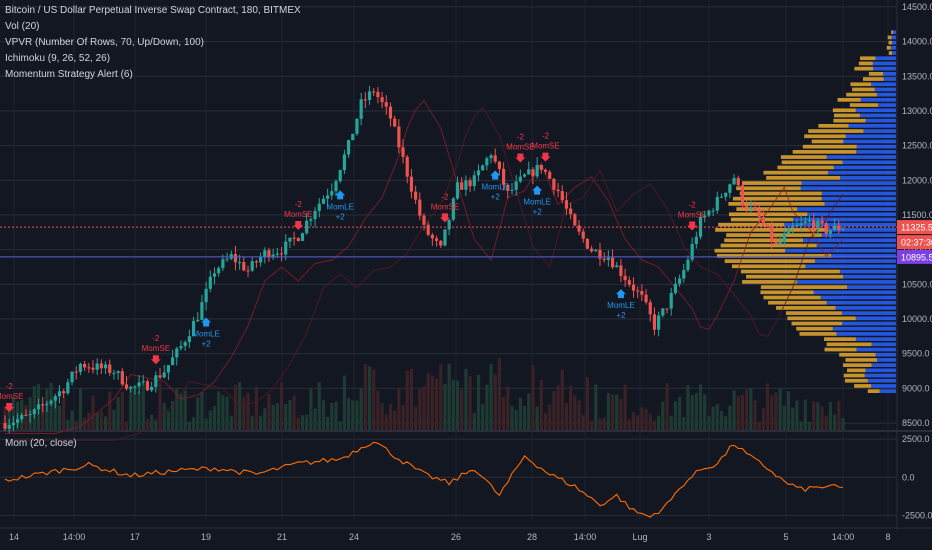 Image resolution: width=932 pixels, height=550 pixels. What do you see at coordinates (69, 74) in the screenshot?
I see `indicator-momentum-strategy: Momentum Strategy Alert (6)` at bounding box center [69, 74].